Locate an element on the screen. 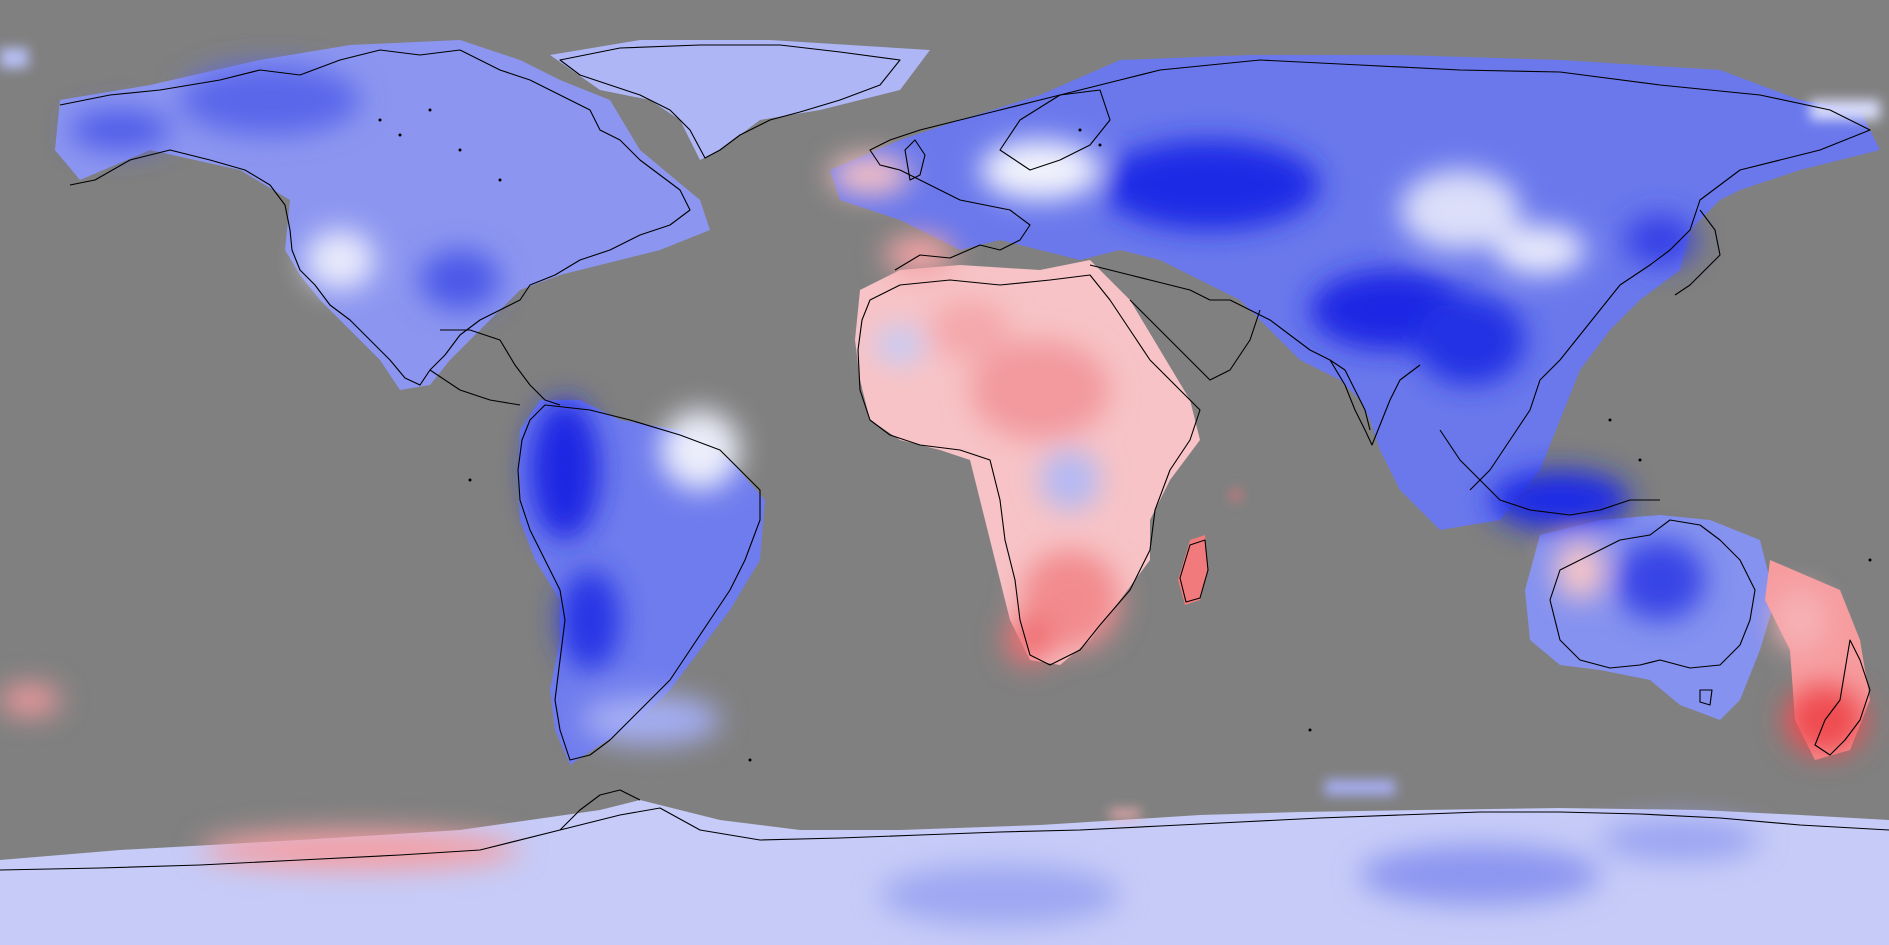 This screenshot has height=945, width=1889. coastline-se-asia is located at coordinates (1549, 472).